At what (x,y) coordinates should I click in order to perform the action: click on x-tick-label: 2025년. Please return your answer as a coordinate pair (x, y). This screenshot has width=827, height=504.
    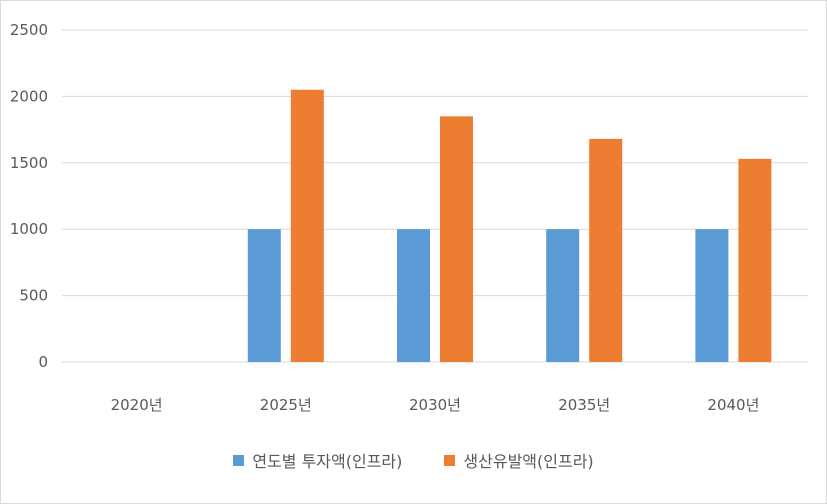
    Looking at the image, I should click on (286, 405).